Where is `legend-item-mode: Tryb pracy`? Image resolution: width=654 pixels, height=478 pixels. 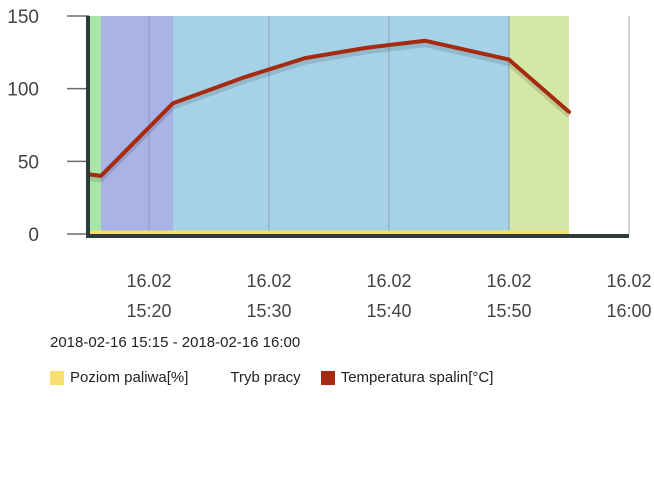 legend-item-mode: Tryb pracy is located at coordinates (265, 377).